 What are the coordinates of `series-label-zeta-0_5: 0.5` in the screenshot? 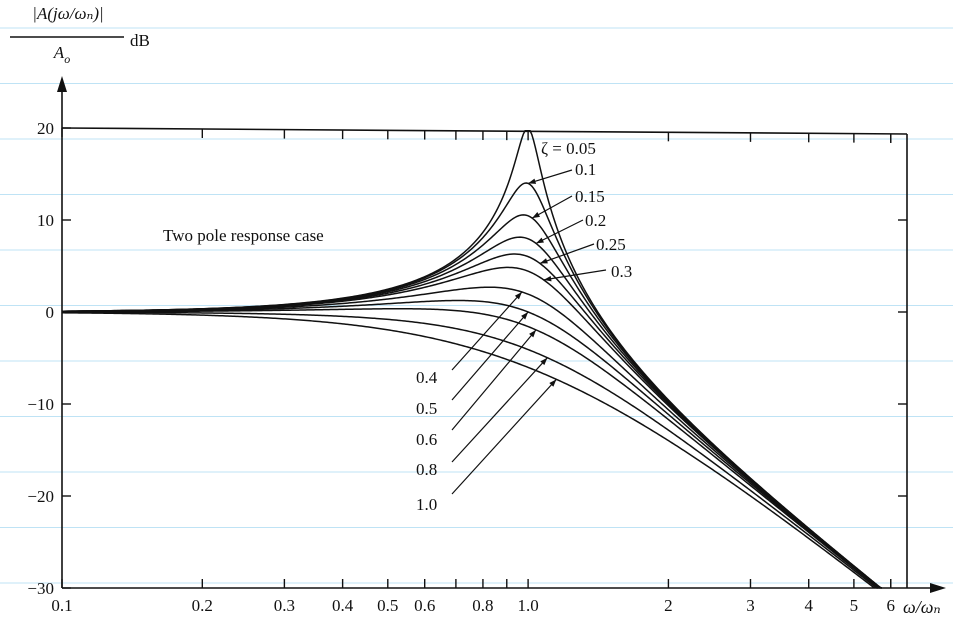 It's located at (426, 408).